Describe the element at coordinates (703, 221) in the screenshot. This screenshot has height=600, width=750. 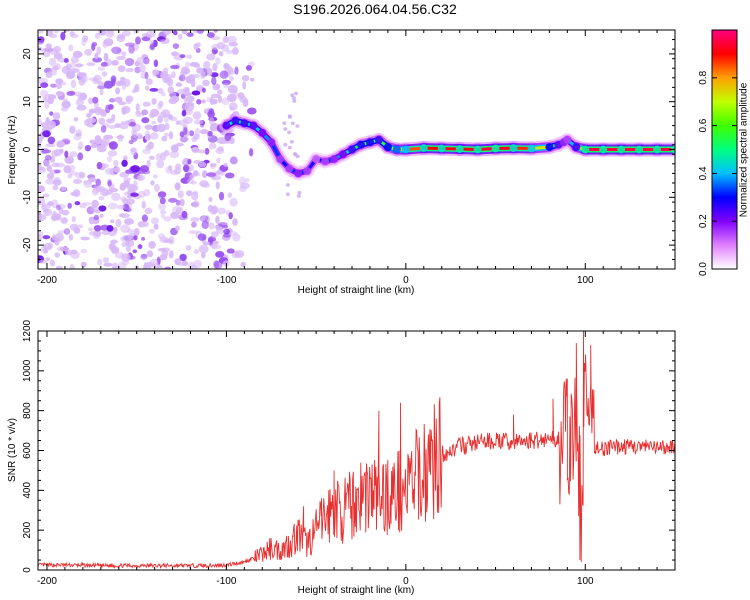
I see `colorbar-tick-label: 0.2` at that location.